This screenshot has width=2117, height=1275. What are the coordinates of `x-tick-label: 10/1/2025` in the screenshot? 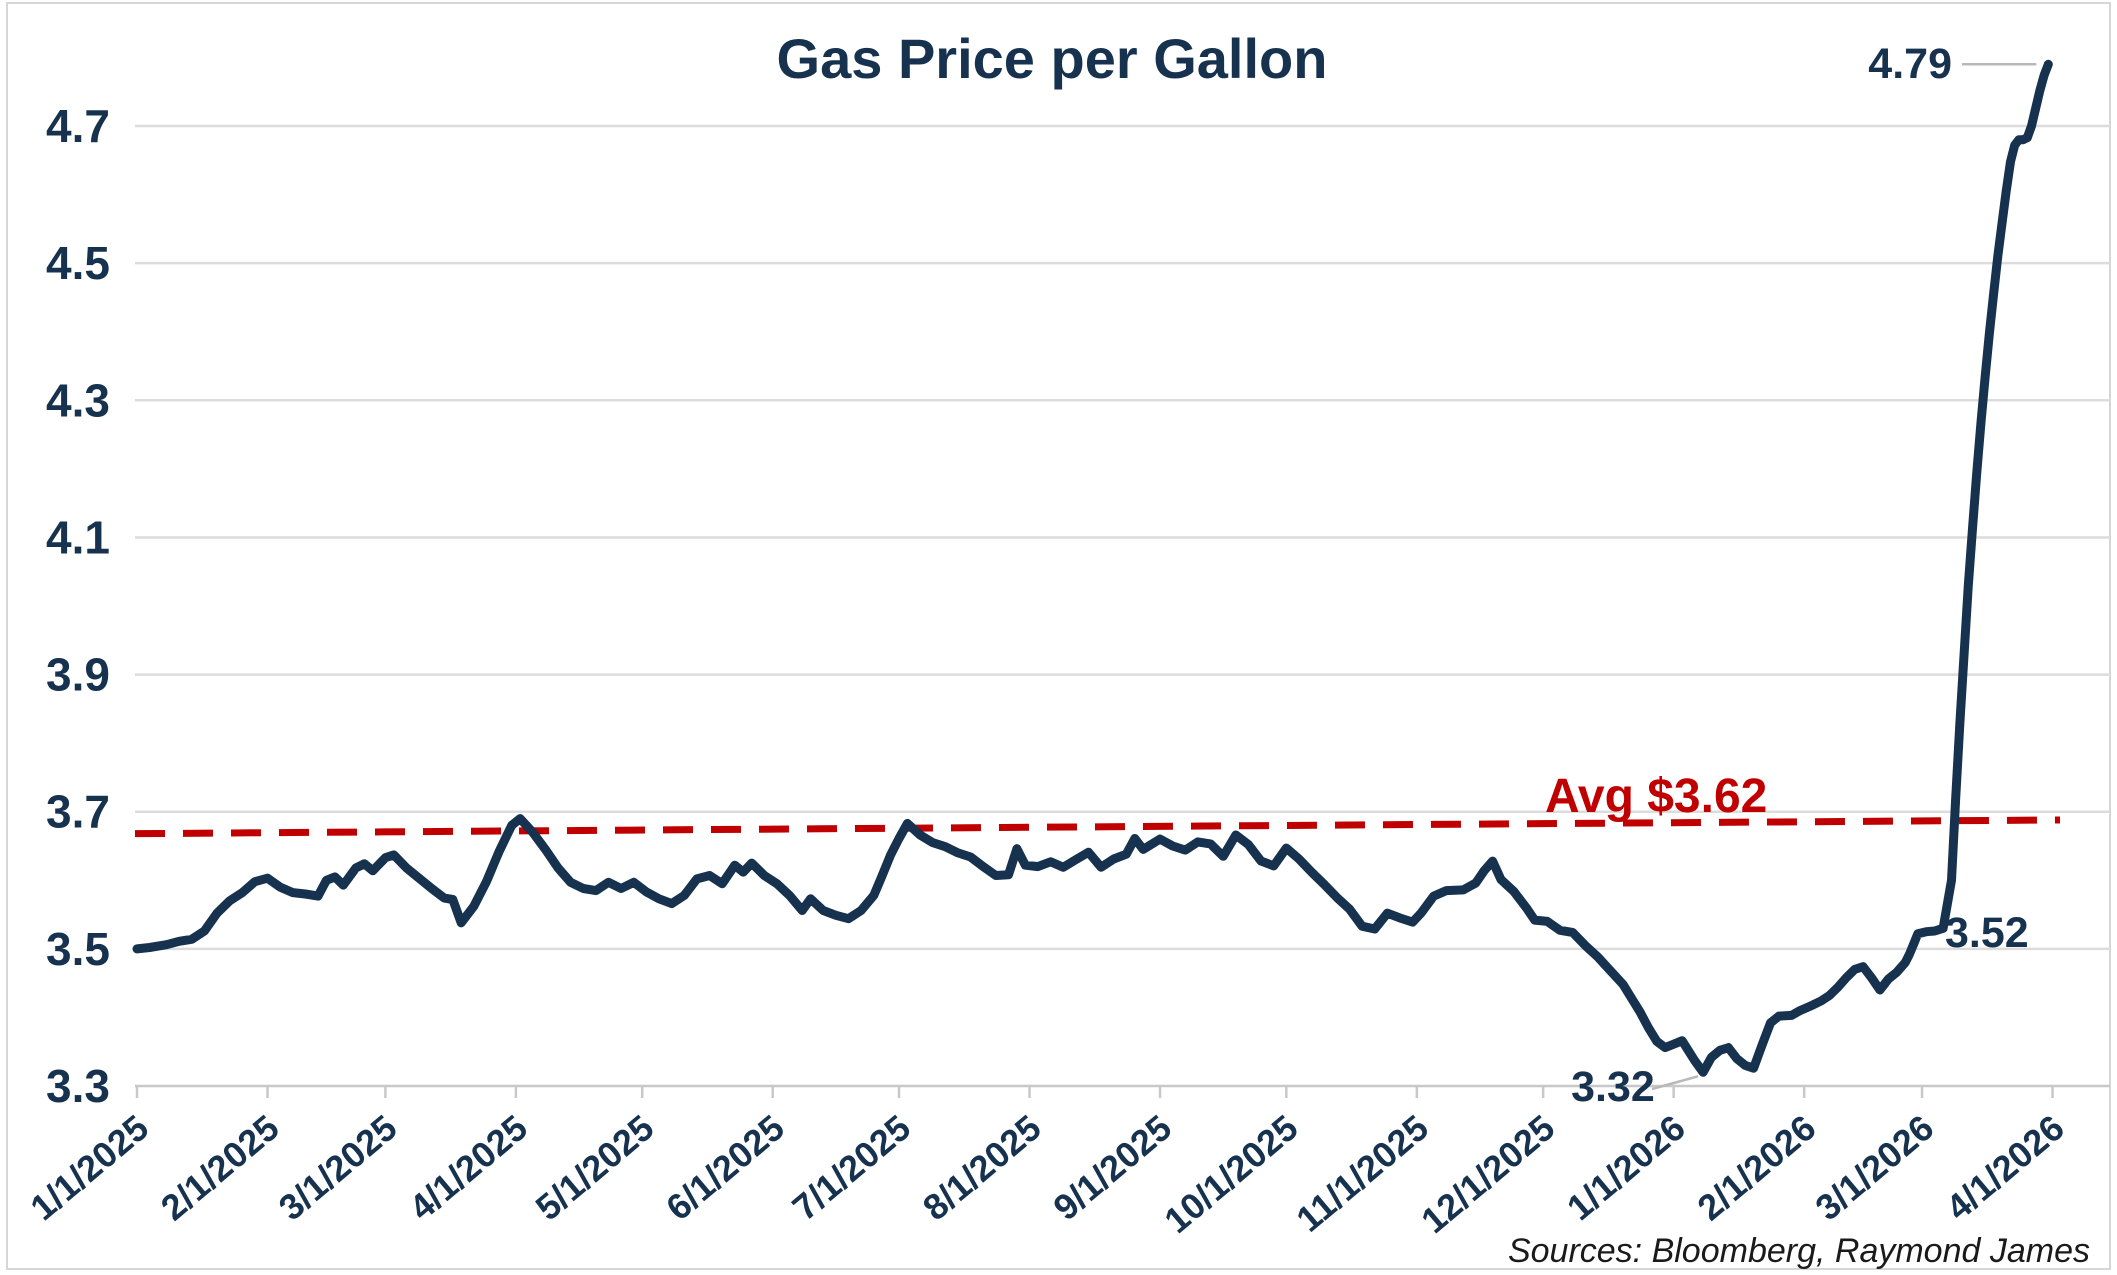 It's located at (1230, 1174).